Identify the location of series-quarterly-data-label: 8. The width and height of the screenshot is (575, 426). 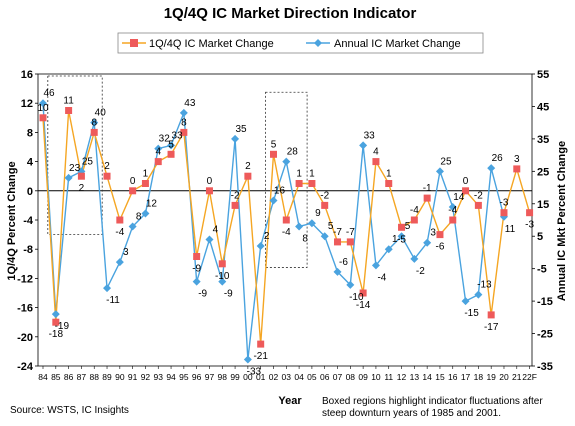
(94, 122).